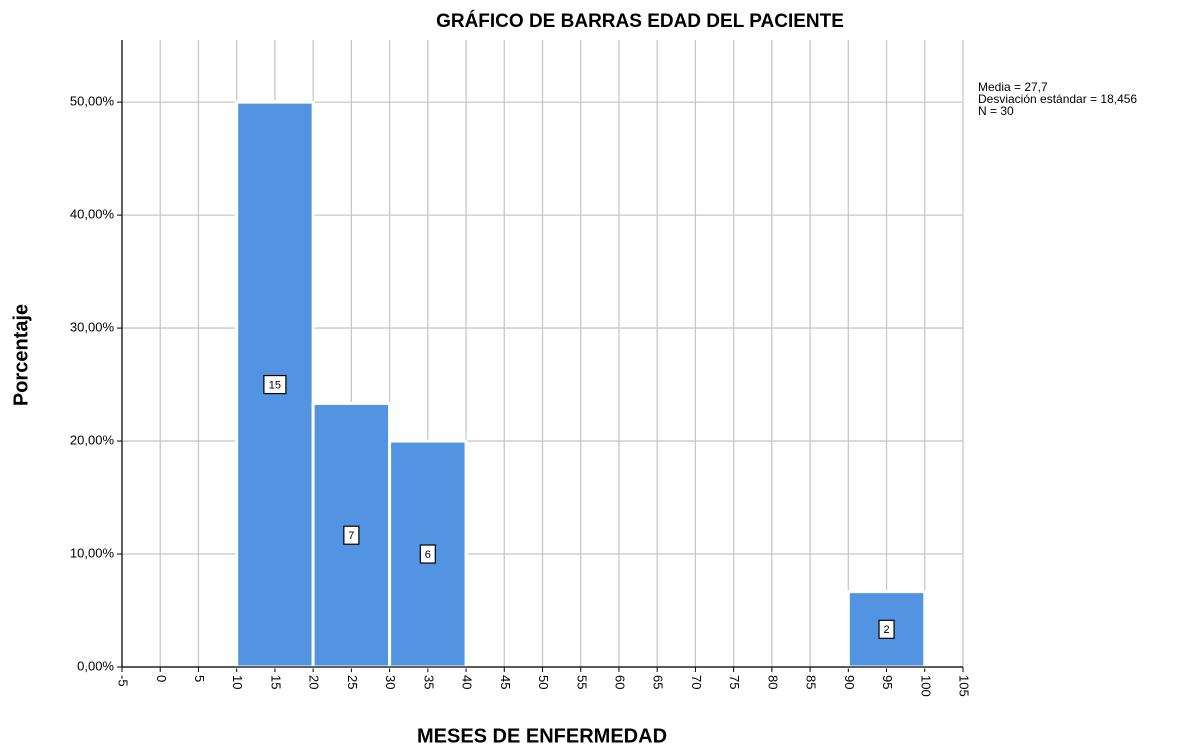 This screenshot has width=1194, height=748. I want to click on y-tick-label: 30,00%, so click(92, 327).